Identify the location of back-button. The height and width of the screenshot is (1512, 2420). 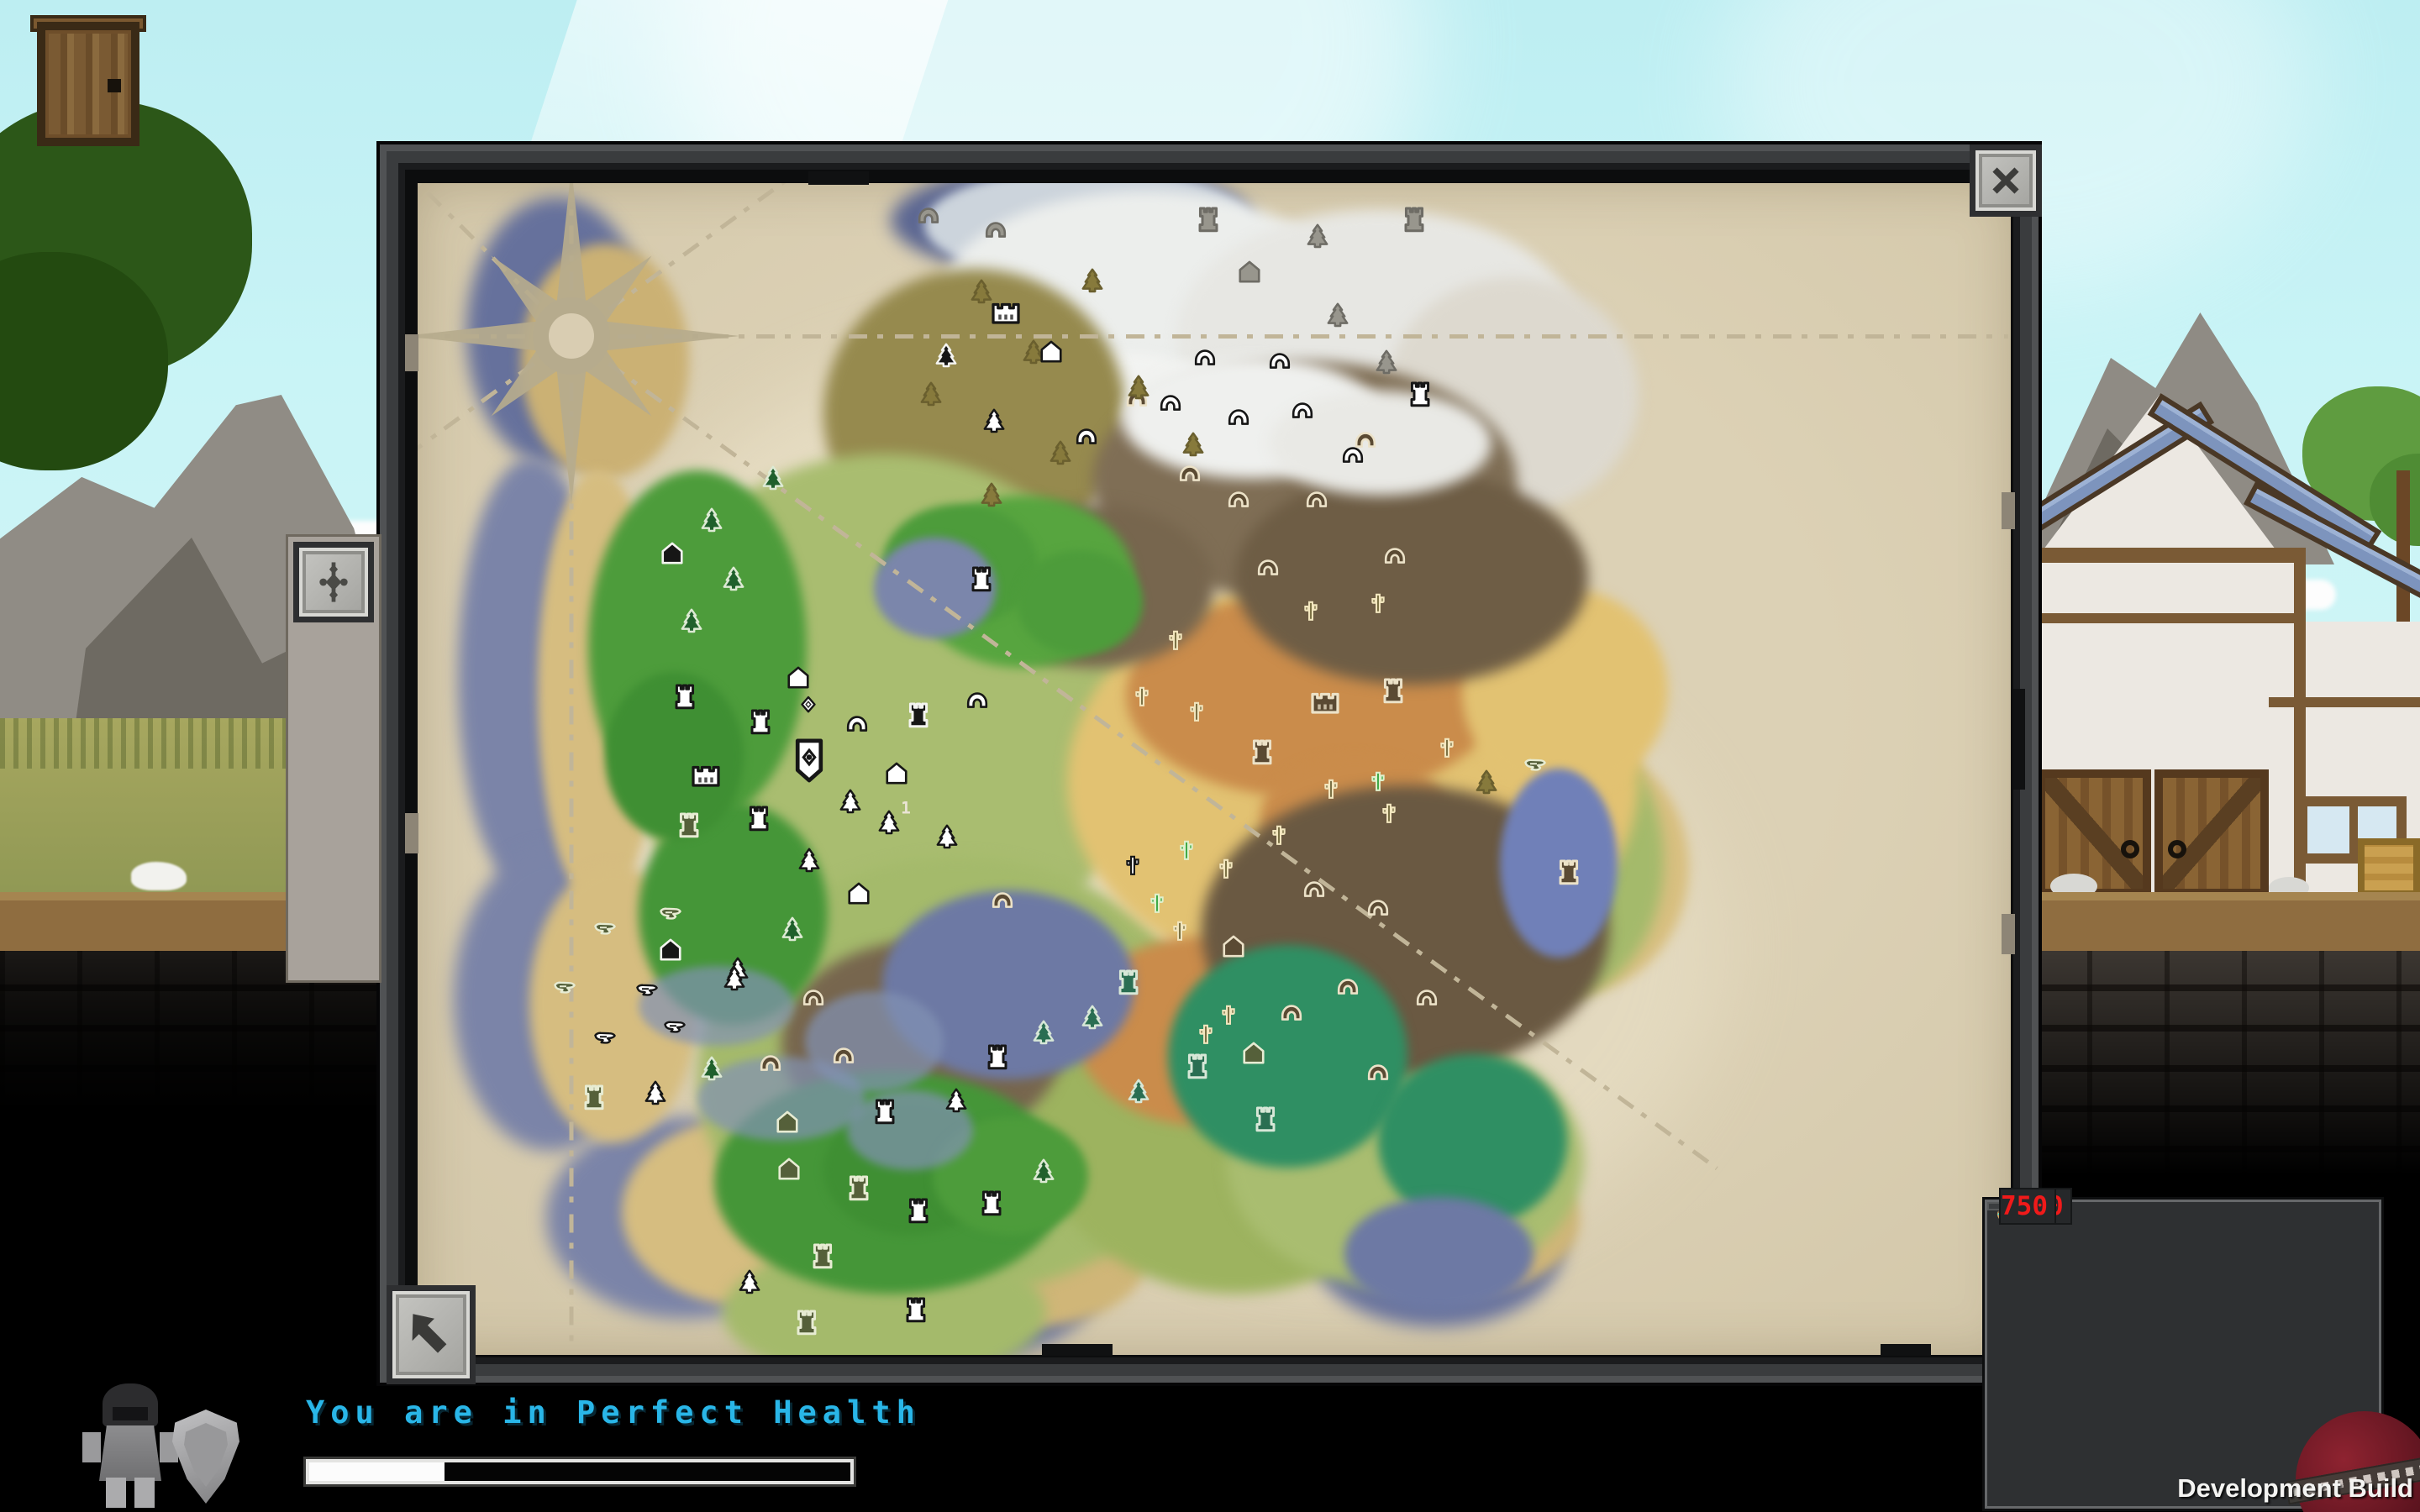
(432, 1334).